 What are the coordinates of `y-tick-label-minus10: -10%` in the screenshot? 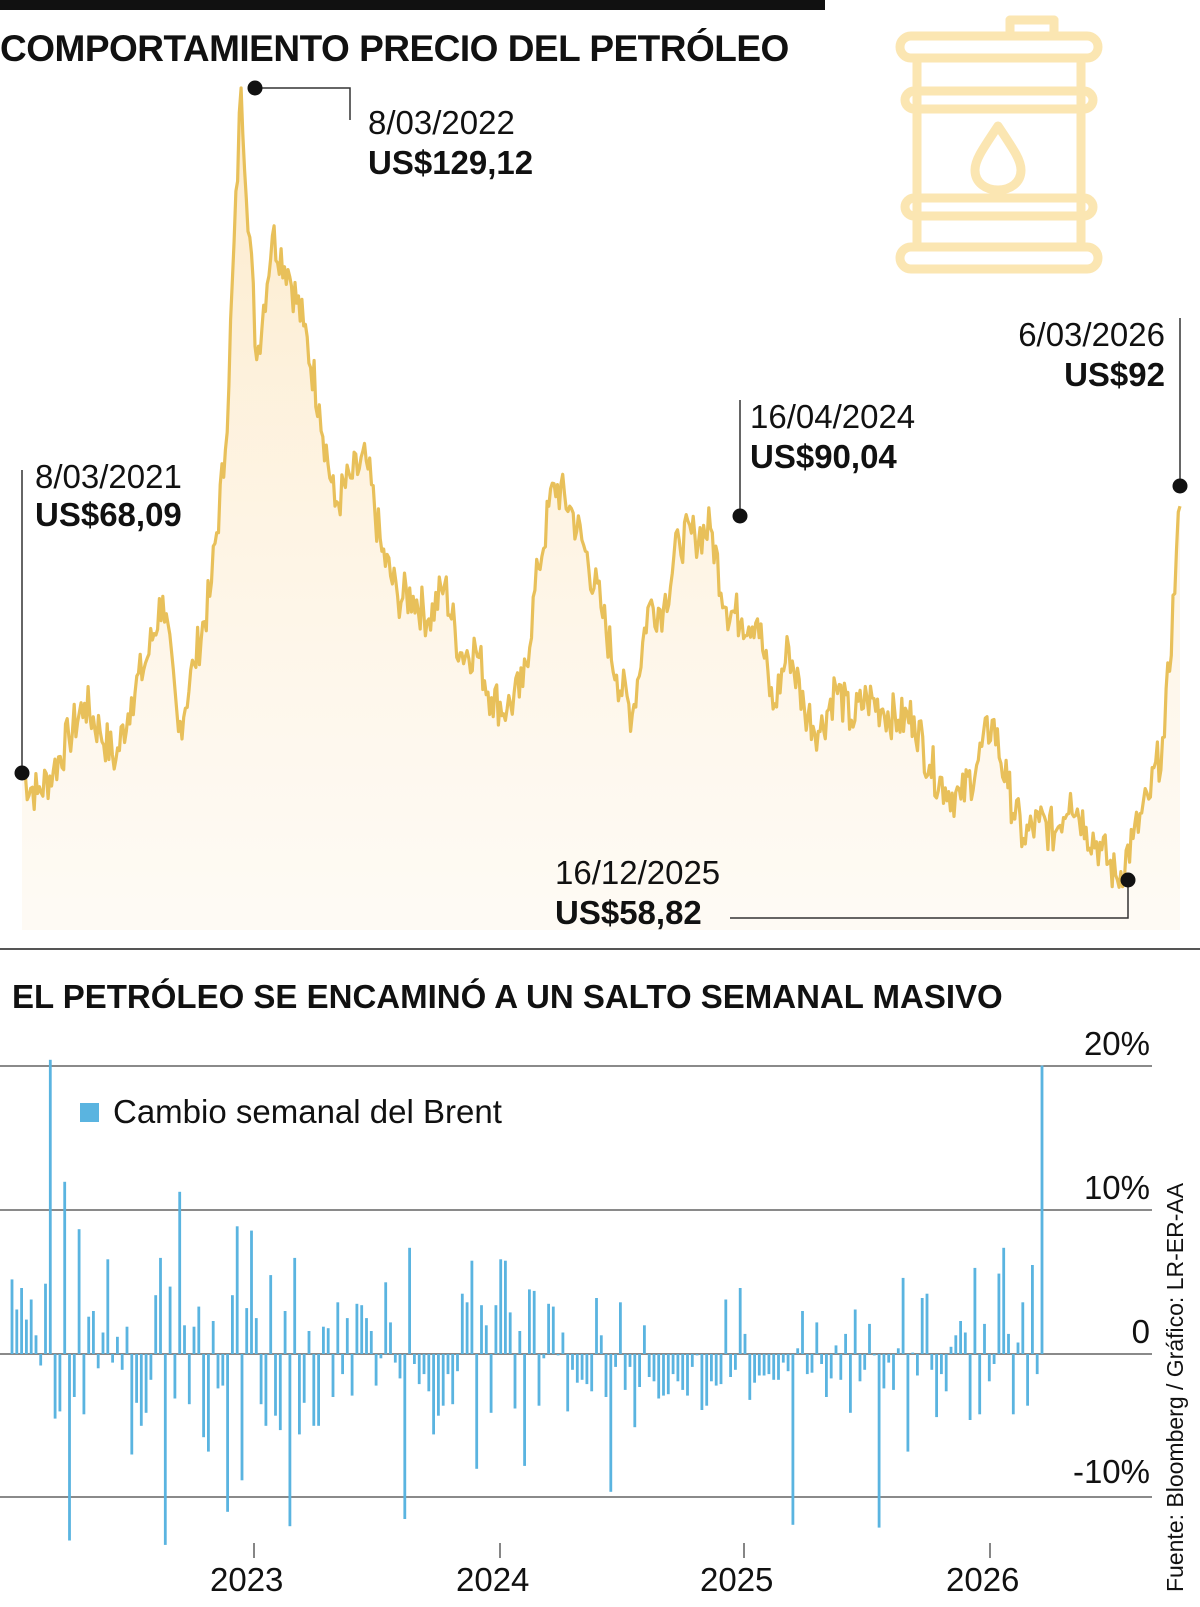 It's located at (1111, 1471).